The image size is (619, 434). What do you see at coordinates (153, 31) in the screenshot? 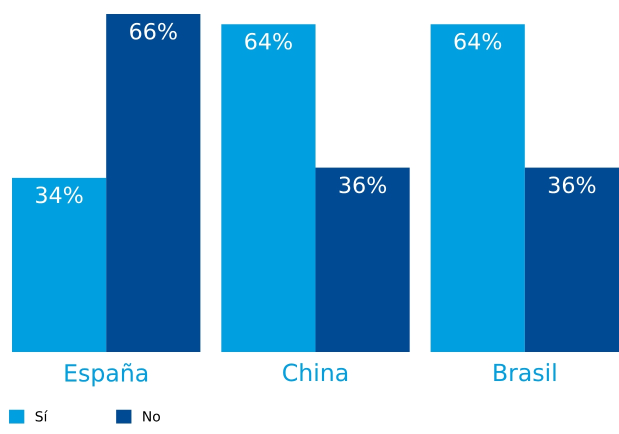
I see `data-label: 66%` at bounding box center [153, 31].